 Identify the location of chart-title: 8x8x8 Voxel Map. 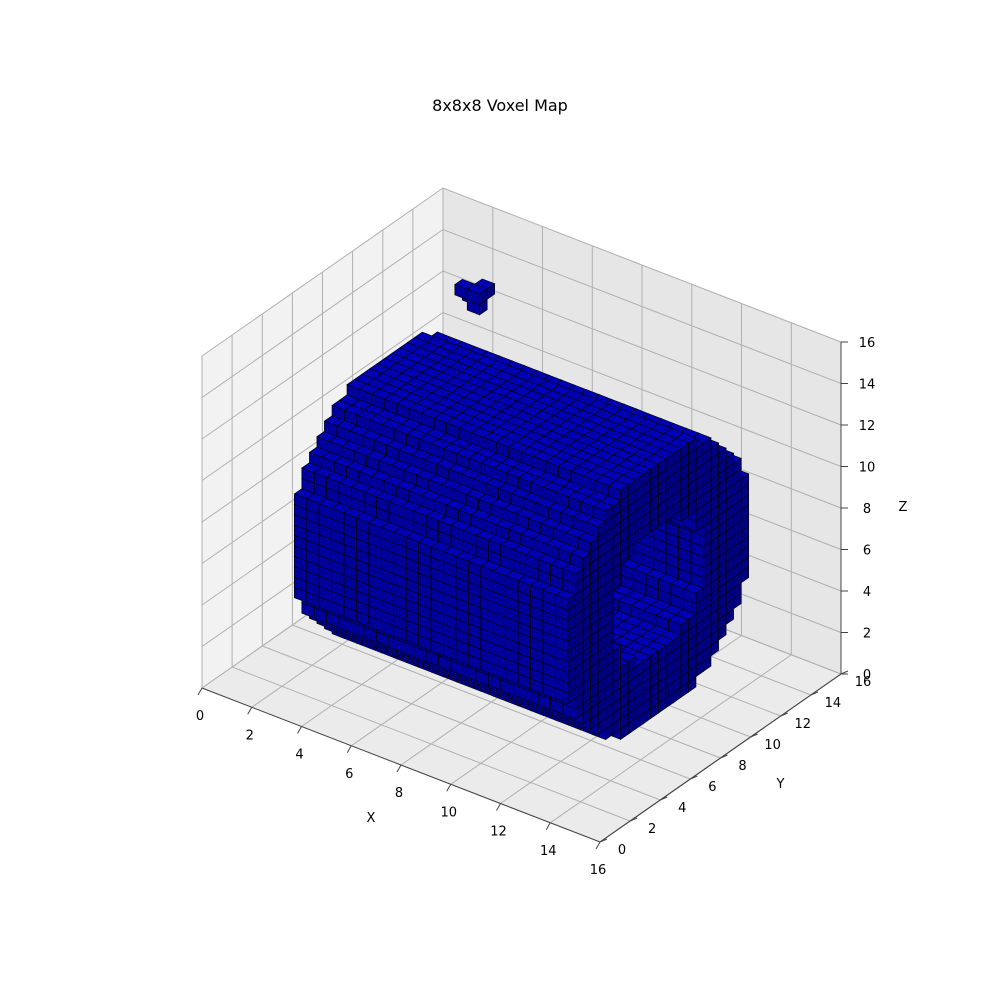
(500, 105).